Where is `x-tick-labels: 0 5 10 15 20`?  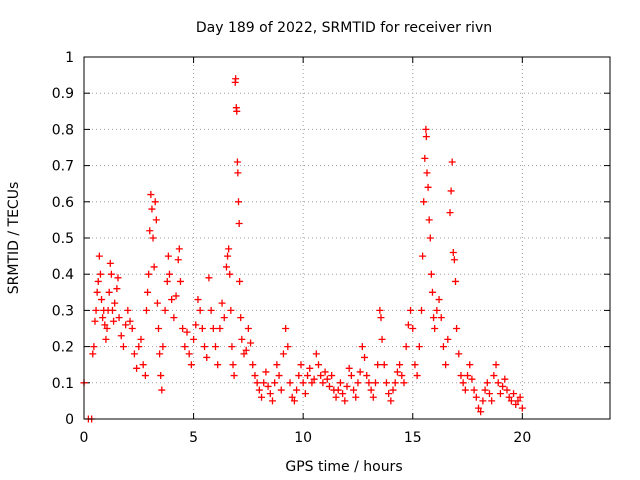 x-tick-labels: 0 5 10 15 20 is located at coordinates (306, 438).